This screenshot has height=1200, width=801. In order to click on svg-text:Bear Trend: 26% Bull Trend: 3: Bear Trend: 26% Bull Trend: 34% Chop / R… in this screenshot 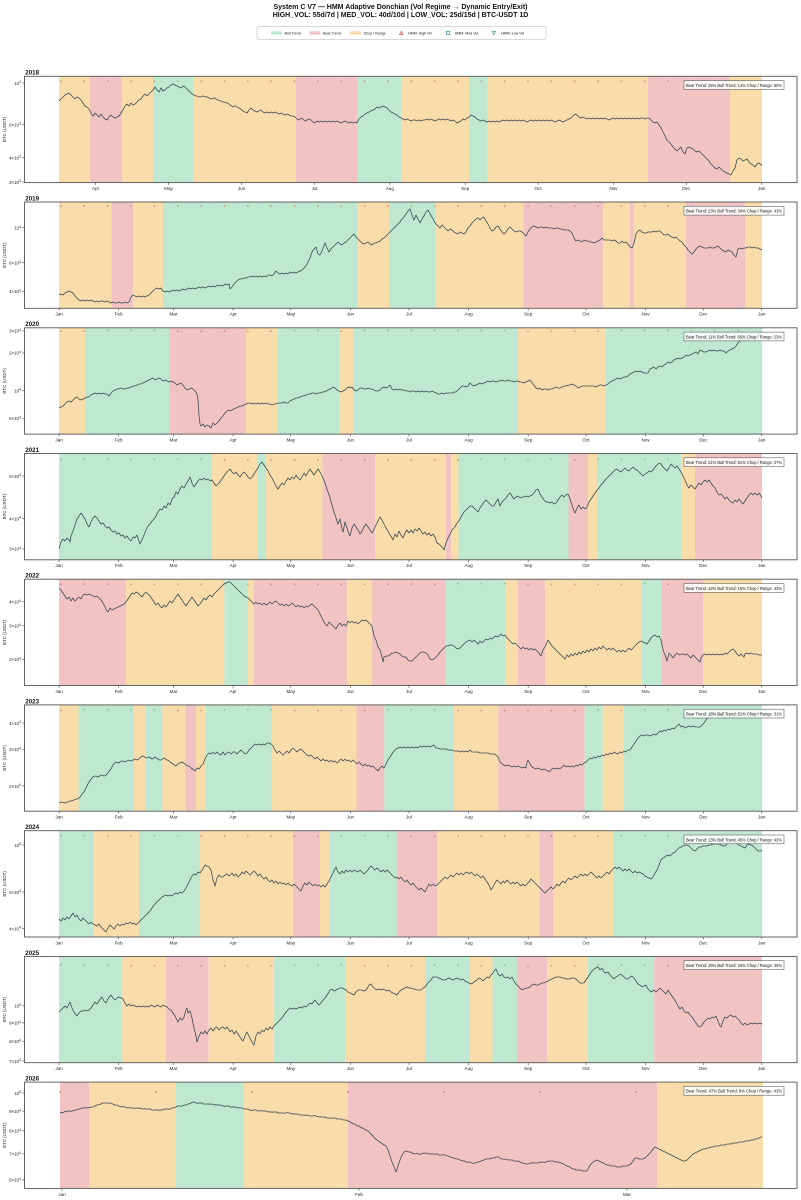, I will do `click(734, 965)`.